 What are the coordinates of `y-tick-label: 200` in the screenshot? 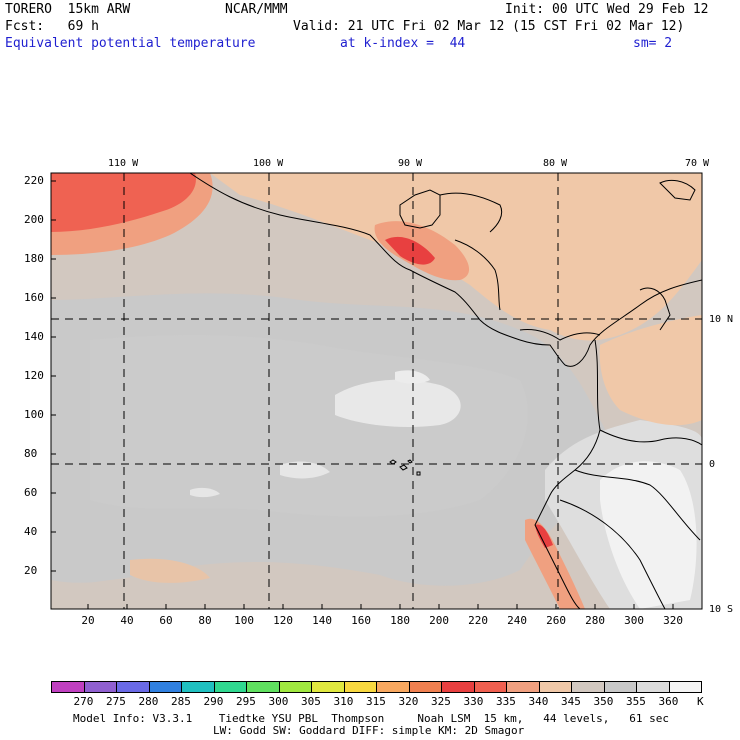 It's located at (34, 219).